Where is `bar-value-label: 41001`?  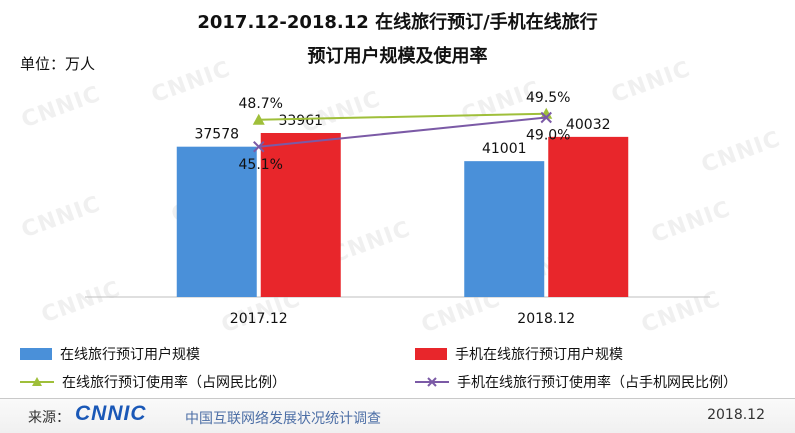 bar-value-label: 41001 is located at coordinates (504, 149).